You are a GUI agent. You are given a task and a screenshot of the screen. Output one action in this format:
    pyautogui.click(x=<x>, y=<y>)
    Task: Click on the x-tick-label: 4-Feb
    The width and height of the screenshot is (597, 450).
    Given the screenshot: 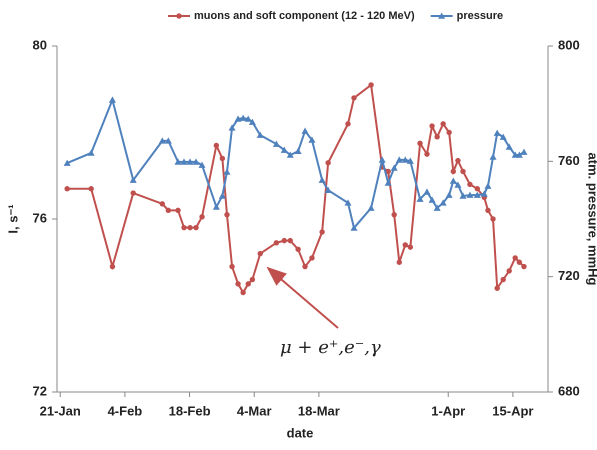 What is the action you would take?
    pyautogui.click(x=125, y=410)
    